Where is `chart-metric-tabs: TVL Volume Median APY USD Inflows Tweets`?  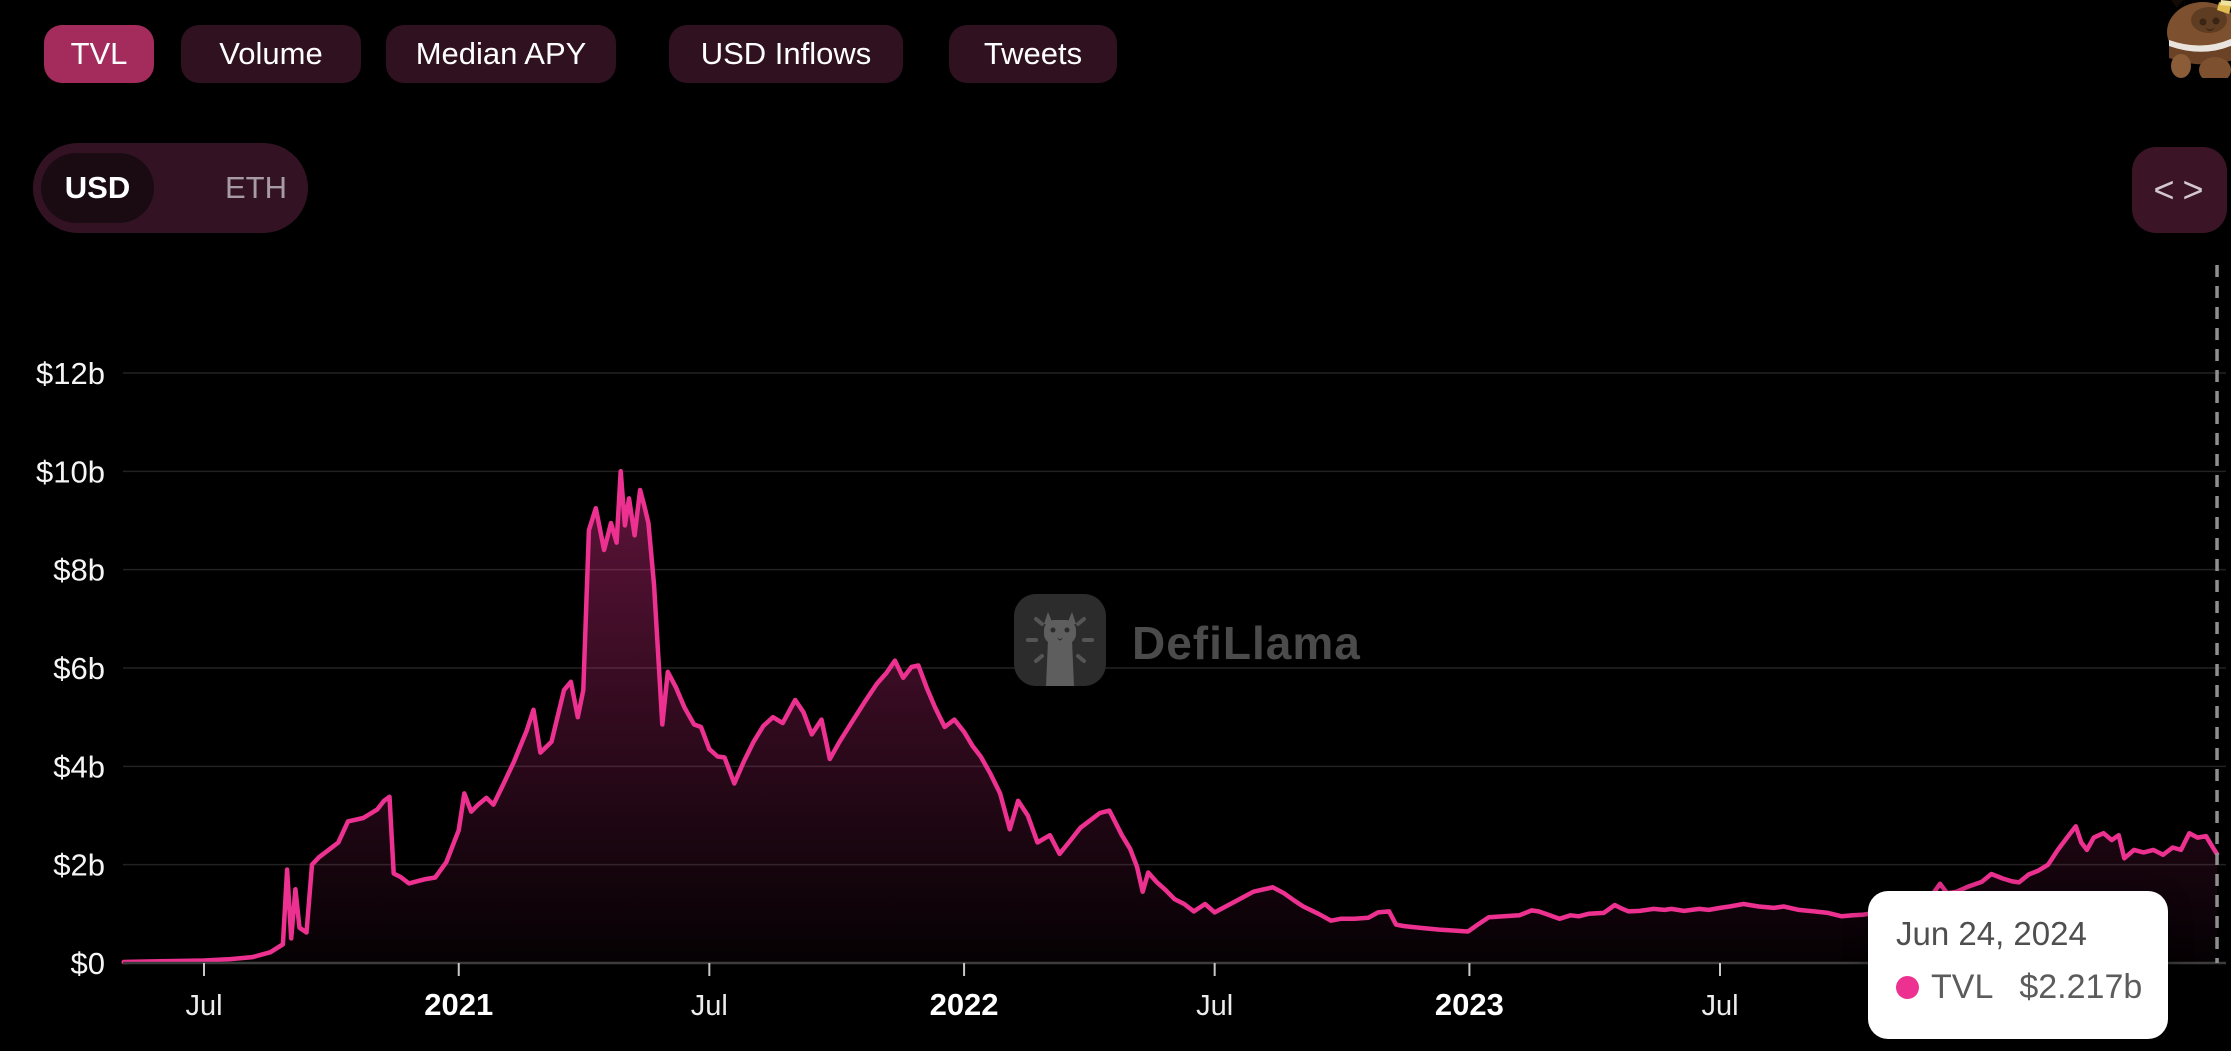 chart-metric-tabs: TVL Volume Median APY USD Inflows Tweets is located at coordinates (1115, 54).